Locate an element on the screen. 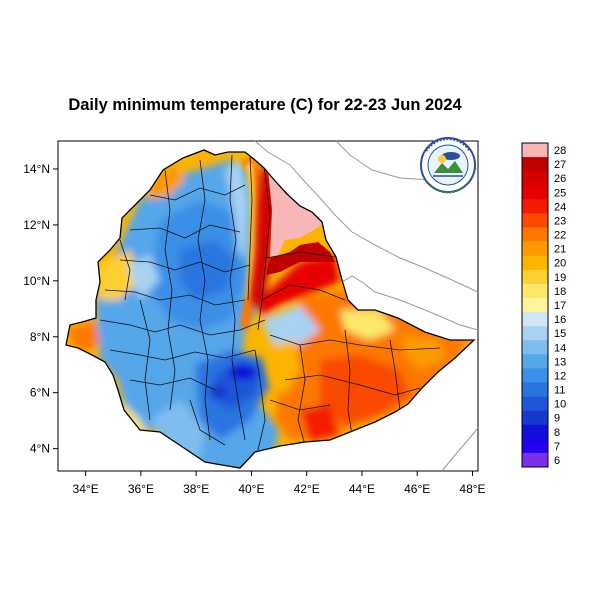  lat-tick-label: 8°N is located at coordinates (40, 337).